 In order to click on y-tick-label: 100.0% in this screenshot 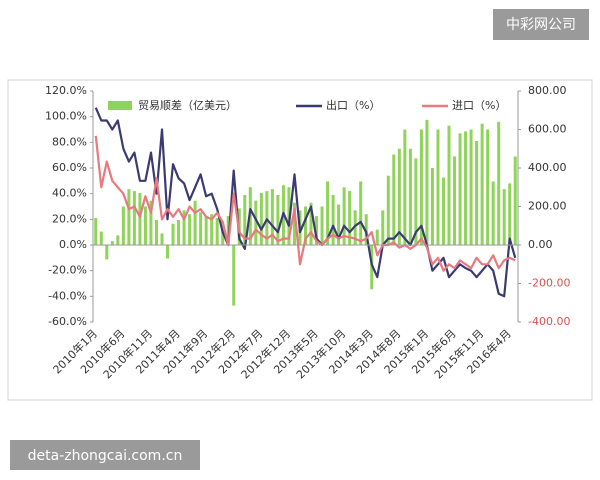, I will do `click(66, 116)`.